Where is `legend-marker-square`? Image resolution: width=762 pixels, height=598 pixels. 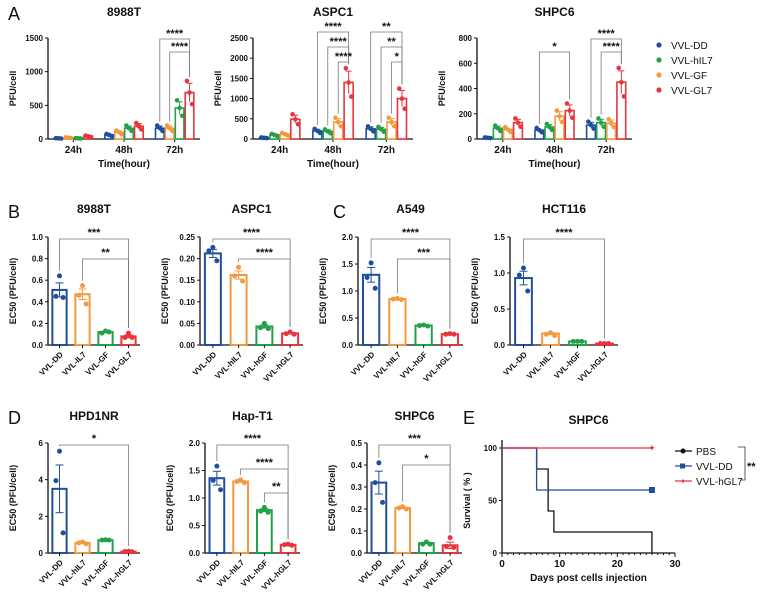
legend-marker-square is located at coordinates (682, 466).